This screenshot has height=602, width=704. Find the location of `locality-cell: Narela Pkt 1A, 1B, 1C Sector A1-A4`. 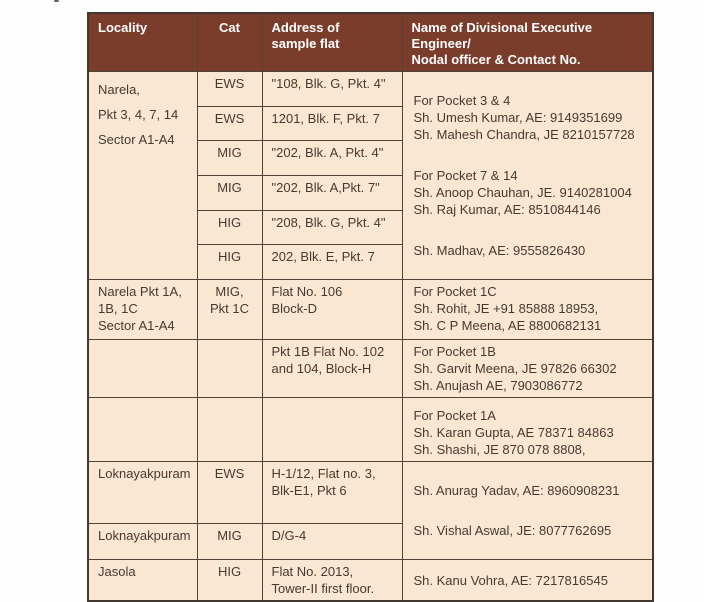

locality-cell: Narela Pkt 1A, 1B, 1C Sector A1-A4 is located at coordinates (142, 309).